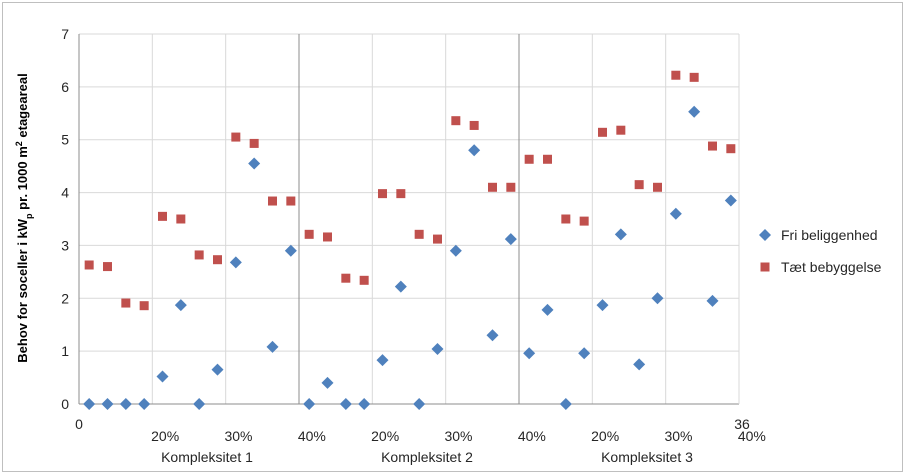 The image size is (905, 474). Describe the element at coordinates (65, 404) in the screenshot. I see `y-tick-label: 0` at that location.